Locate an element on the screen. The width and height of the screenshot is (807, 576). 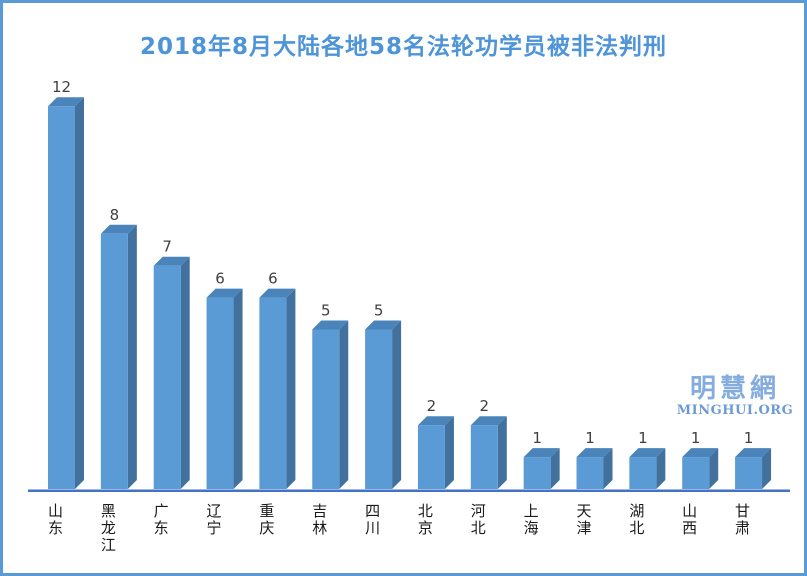
x-axis-label: 山 西 is located at coordinates (690, 519).